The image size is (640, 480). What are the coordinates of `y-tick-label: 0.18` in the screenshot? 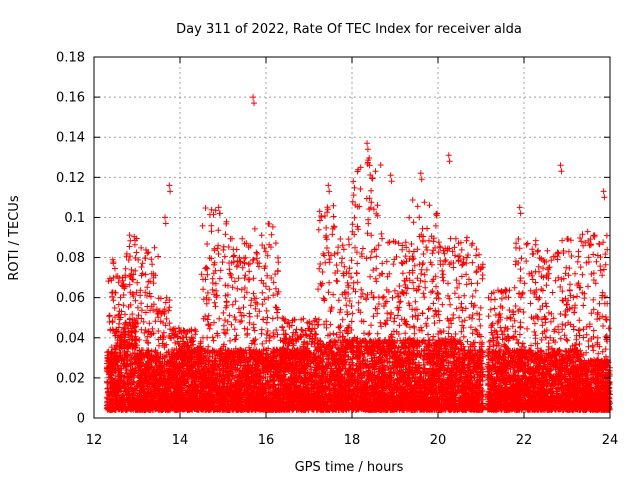 It's located at (70, 58).